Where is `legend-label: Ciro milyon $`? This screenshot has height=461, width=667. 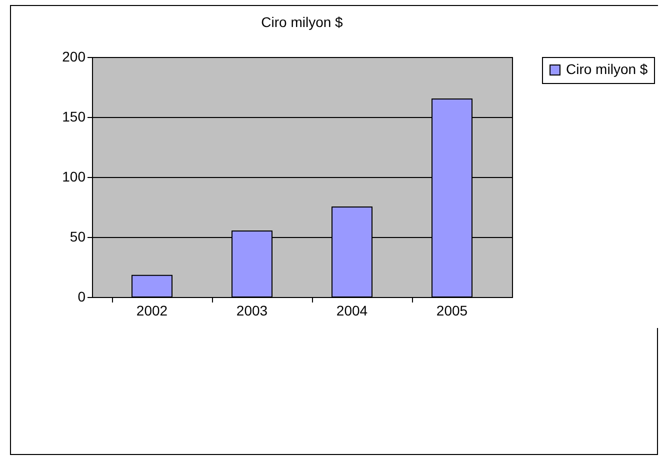
legend-label: Ciro milyon $ is located at coordinates (607, 69).